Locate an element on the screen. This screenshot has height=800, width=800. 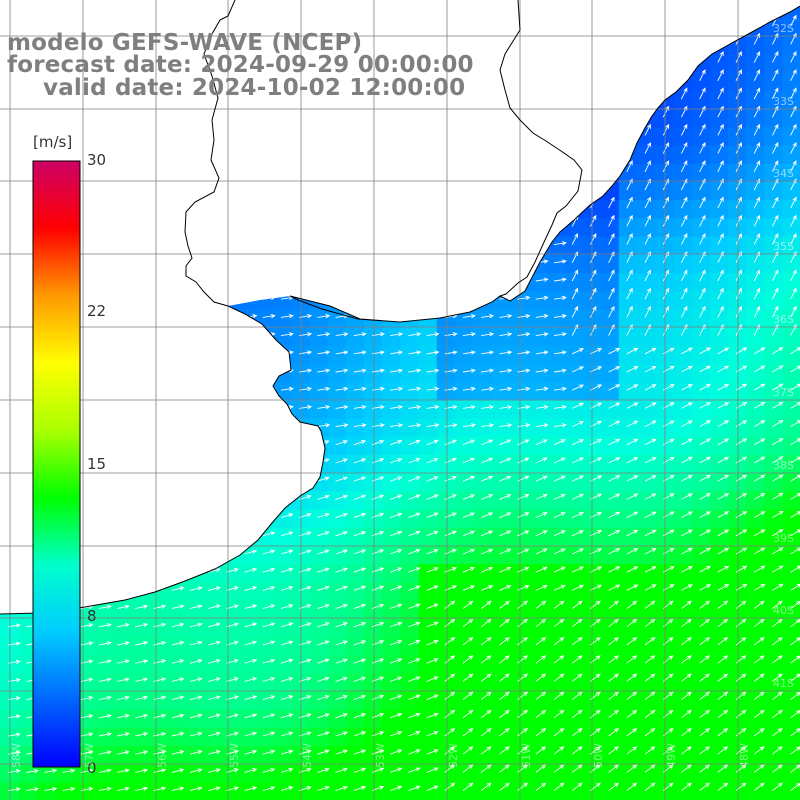
valid-date: valid date: 2024-10-02 12:00:00 is located at coordinates (254, 88).